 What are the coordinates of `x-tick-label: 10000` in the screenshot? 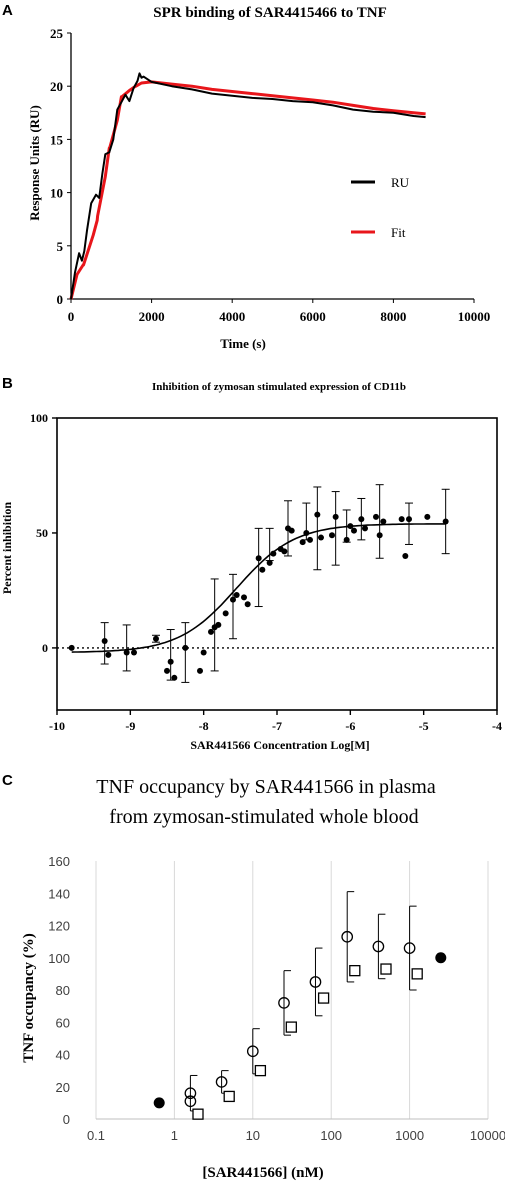 It's located at (487, 1135).